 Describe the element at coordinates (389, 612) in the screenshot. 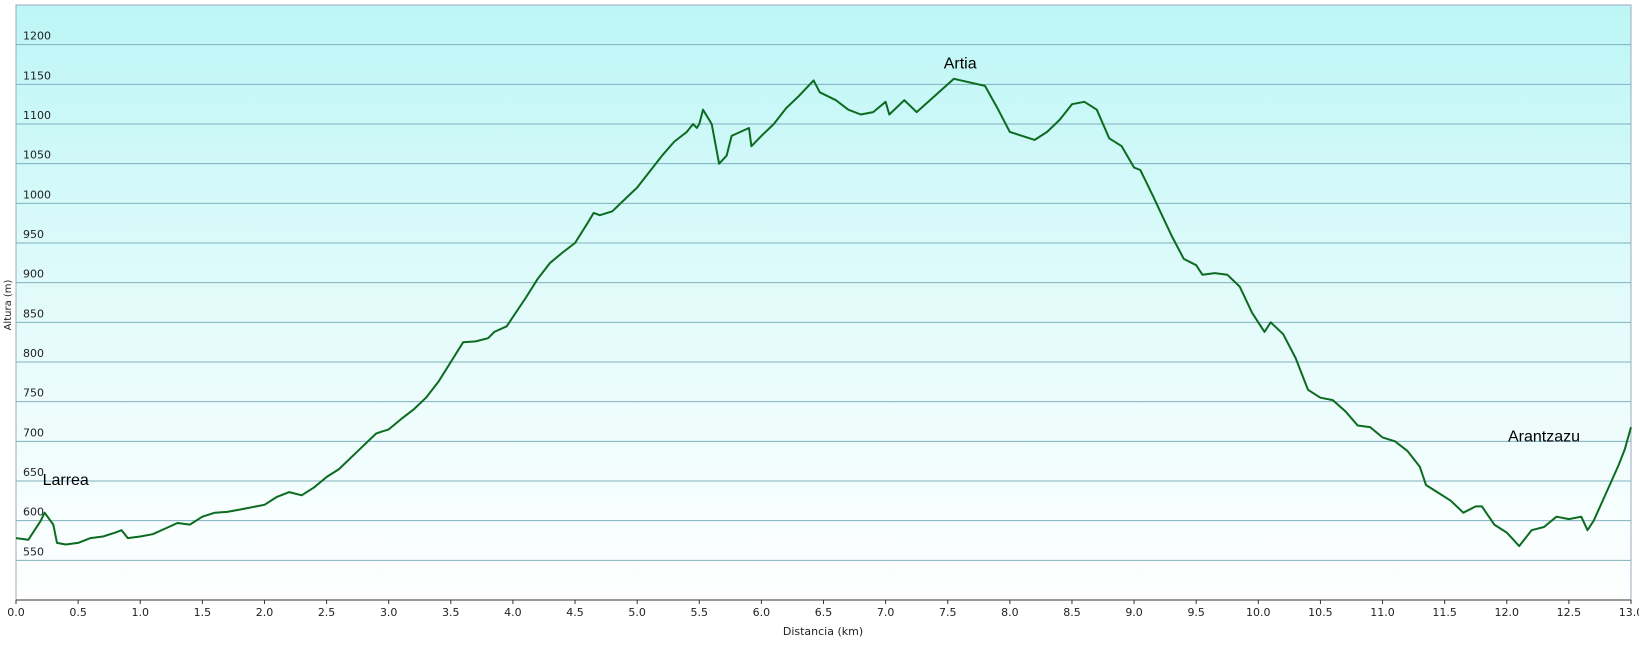

I see `x-tick-label: 3.0` at that location.